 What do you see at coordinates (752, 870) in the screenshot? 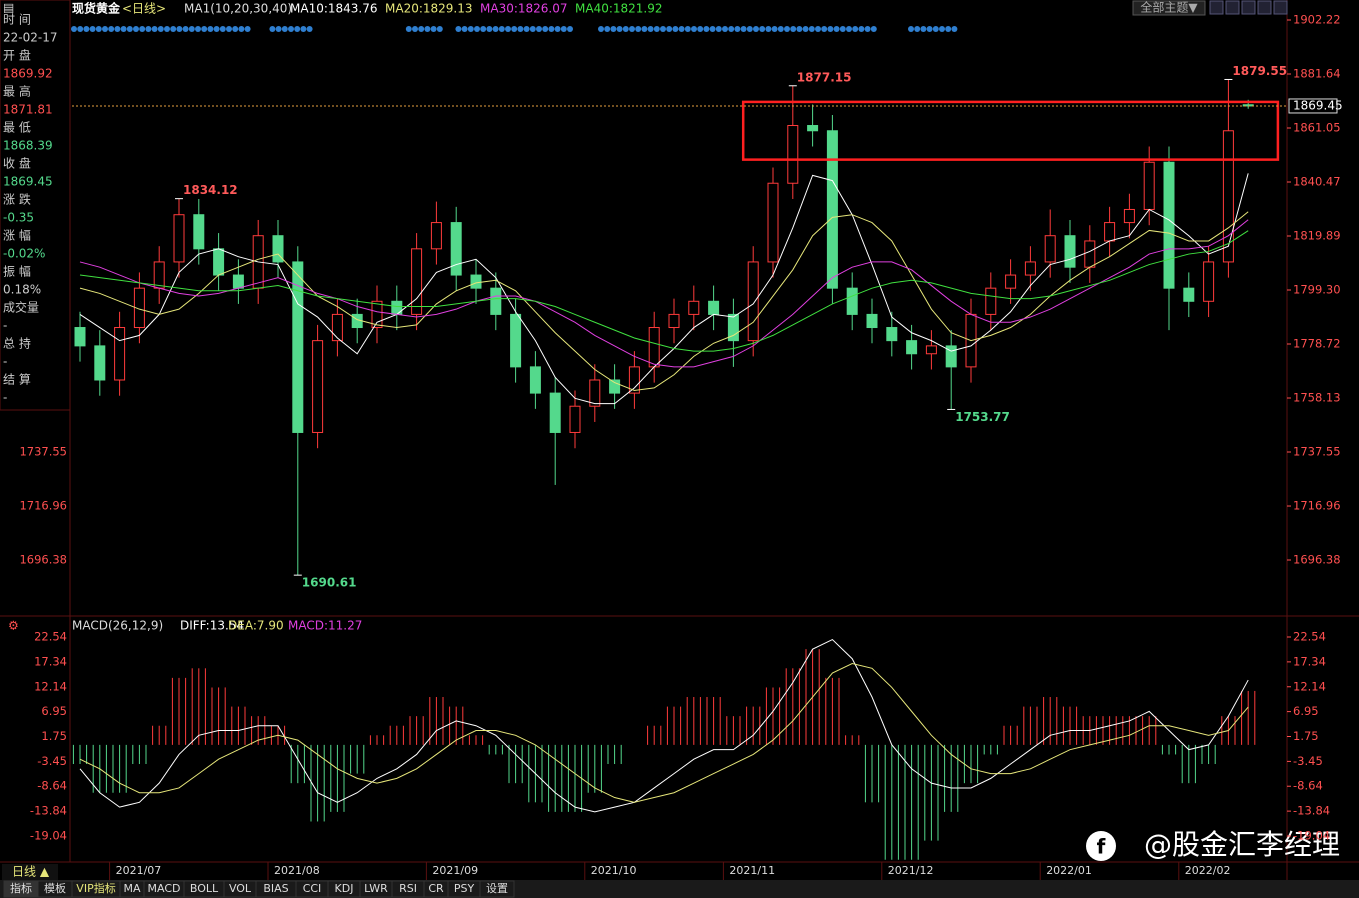
I see `x-tick-label: 2021/11` at bounding box center [752, 870].